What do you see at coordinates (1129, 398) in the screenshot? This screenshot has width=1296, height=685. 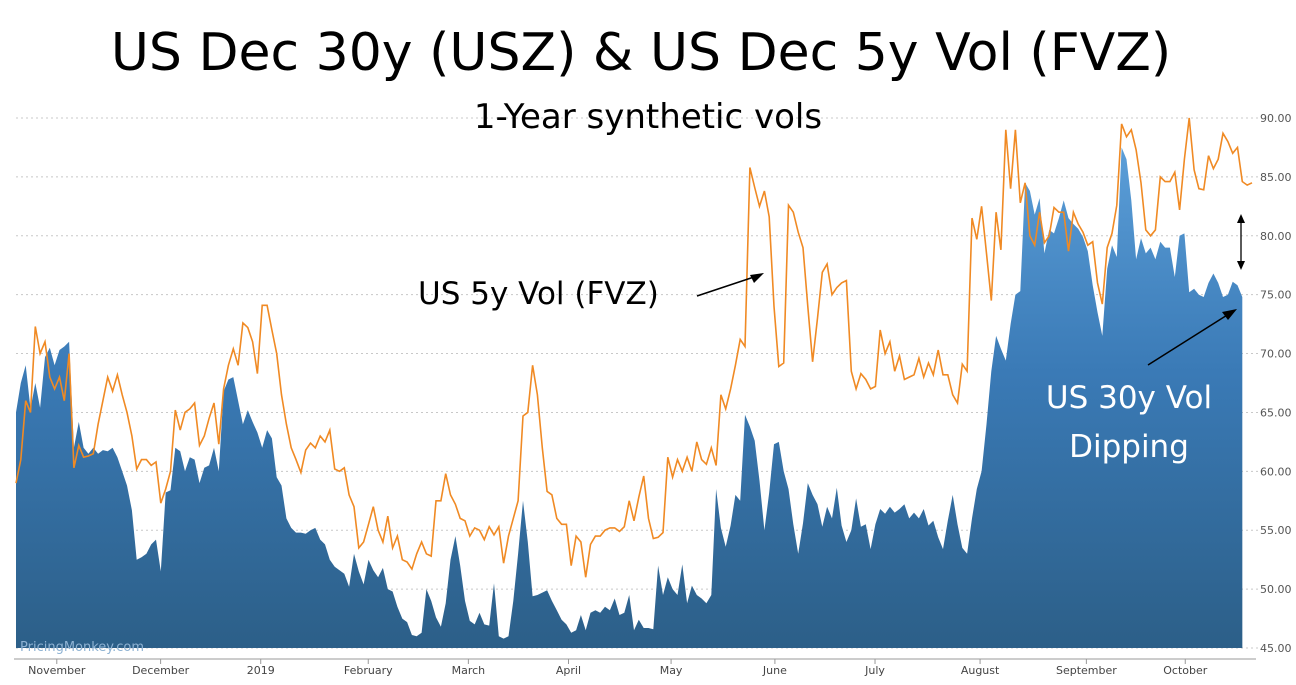 I see `annotation-usz-line1: US 30y Vol` at bounding box center [1129, 398].